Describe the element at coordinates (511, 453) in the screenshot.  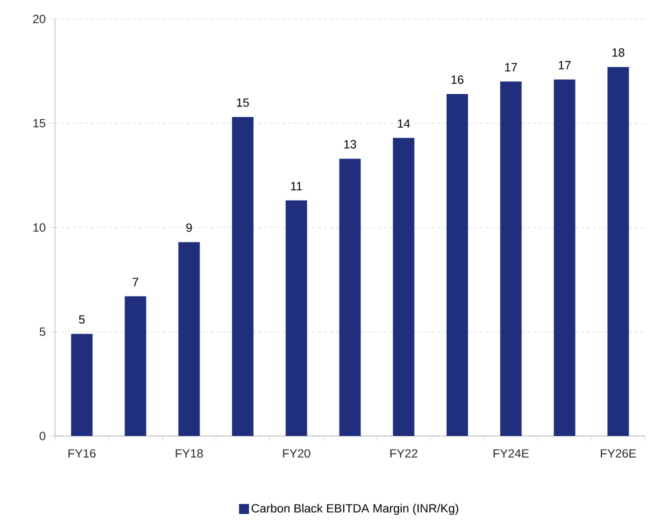
I see `x-tick-label: FY24E` at that location.